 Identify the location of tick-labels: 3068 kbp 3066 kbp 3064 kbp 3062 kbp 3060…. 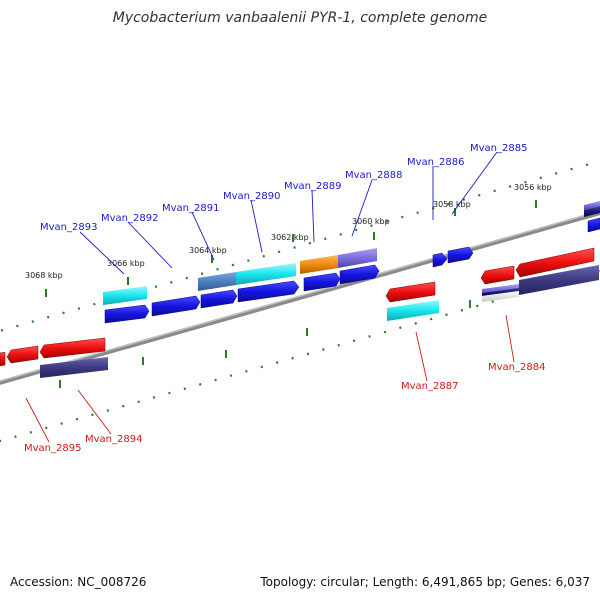
(288, 231).